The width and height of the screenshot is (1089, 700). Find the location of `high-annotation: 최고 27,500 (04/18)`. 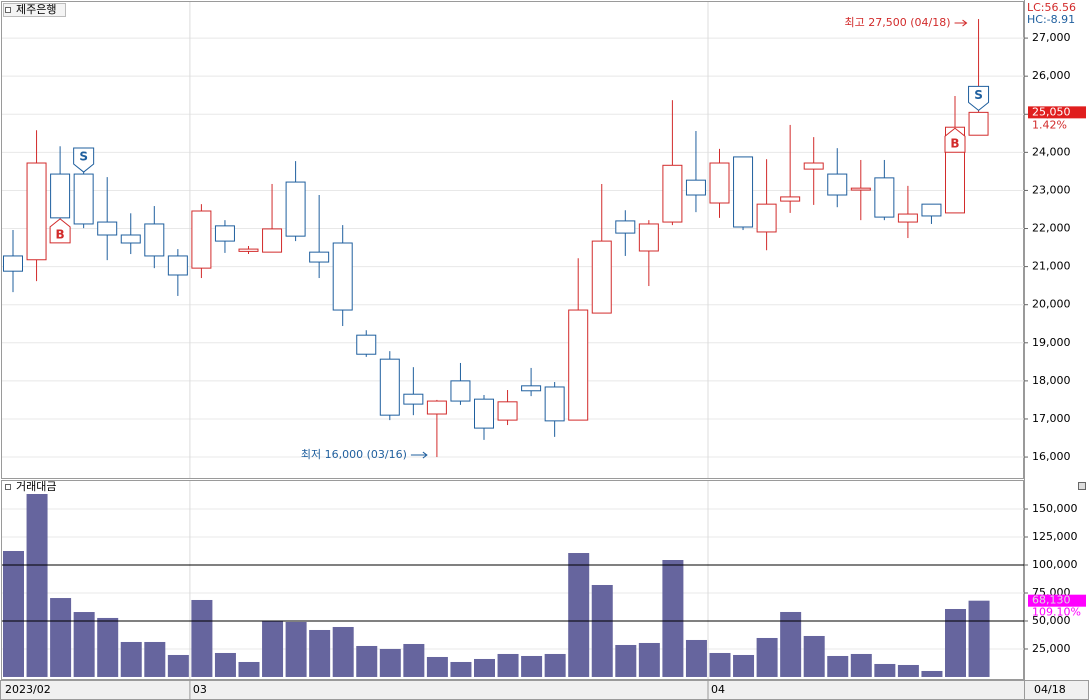

high-annotation: 최고 27,500 (04/18) is located at coordinates (898, 22).